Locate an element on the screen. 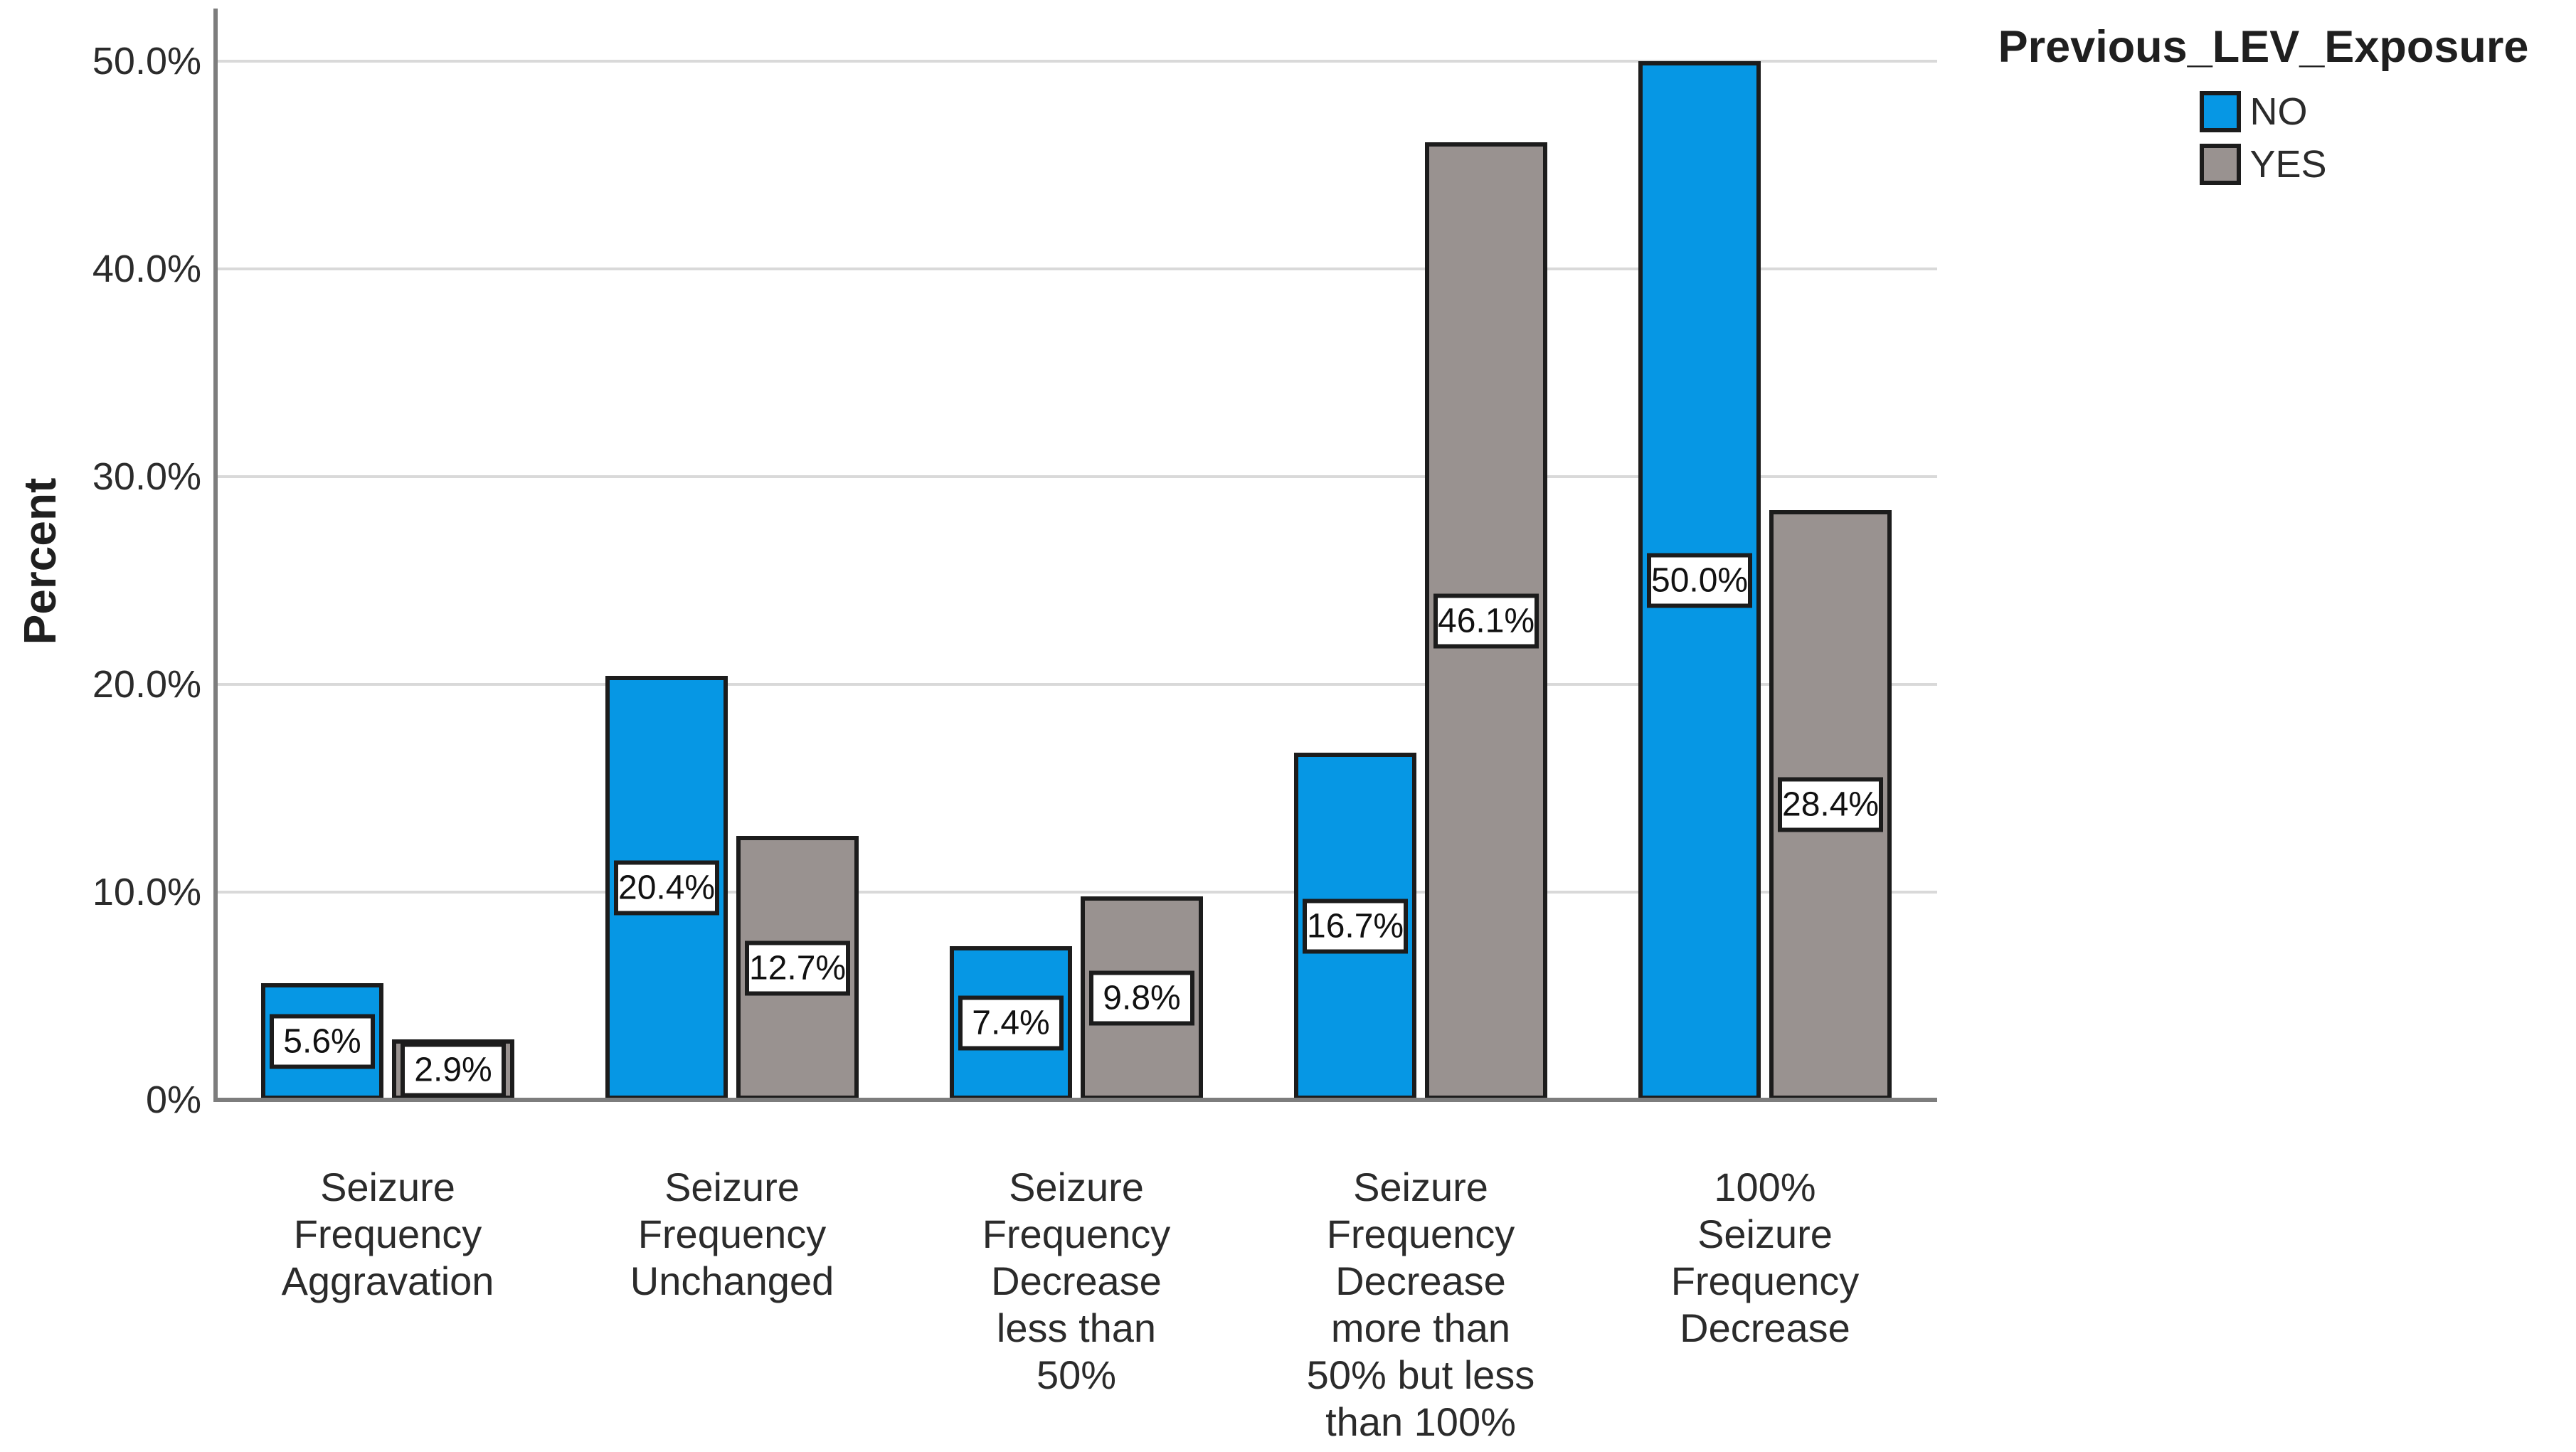  y-axis-tick-label: 20.0% is located at coordinates (146, 684).